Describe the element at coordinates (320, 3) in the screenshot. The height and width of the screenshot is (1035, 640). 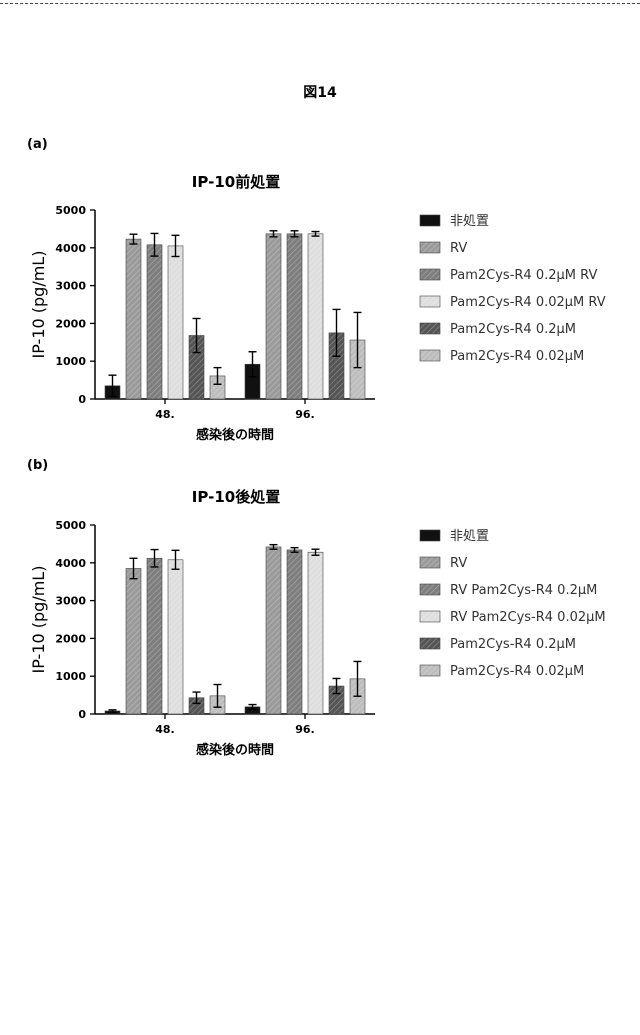
I see `top-border-line` at that location.